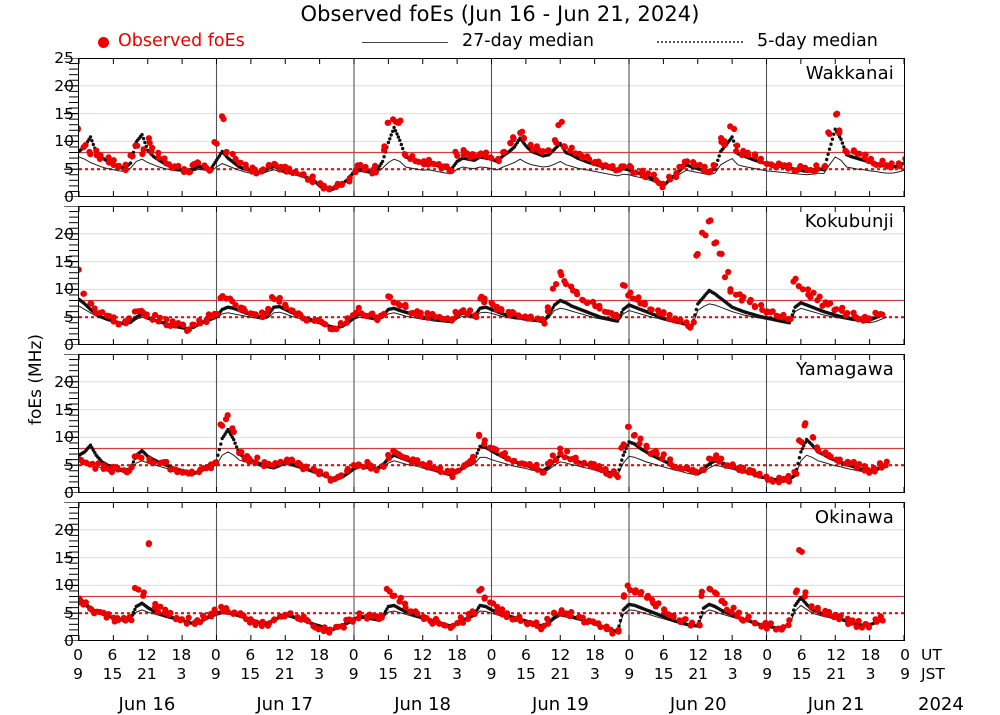 The height and width of the screenshot is (715, 1000). Describe the element at coordinates (933, 674) in the screenshot. I see `x-axis-jst-row-label: JST` at that location.